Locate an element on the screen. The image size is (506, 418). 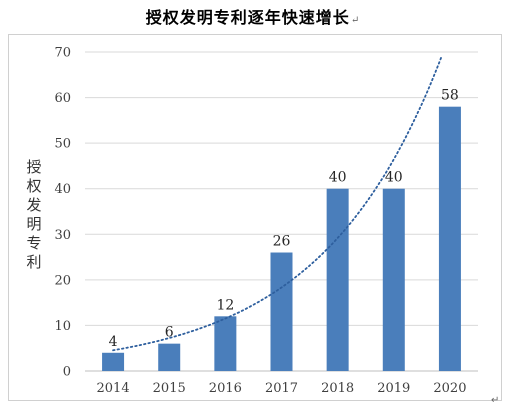
y-axis-label: 授权发明专利 is located at coordinates (34, 215).